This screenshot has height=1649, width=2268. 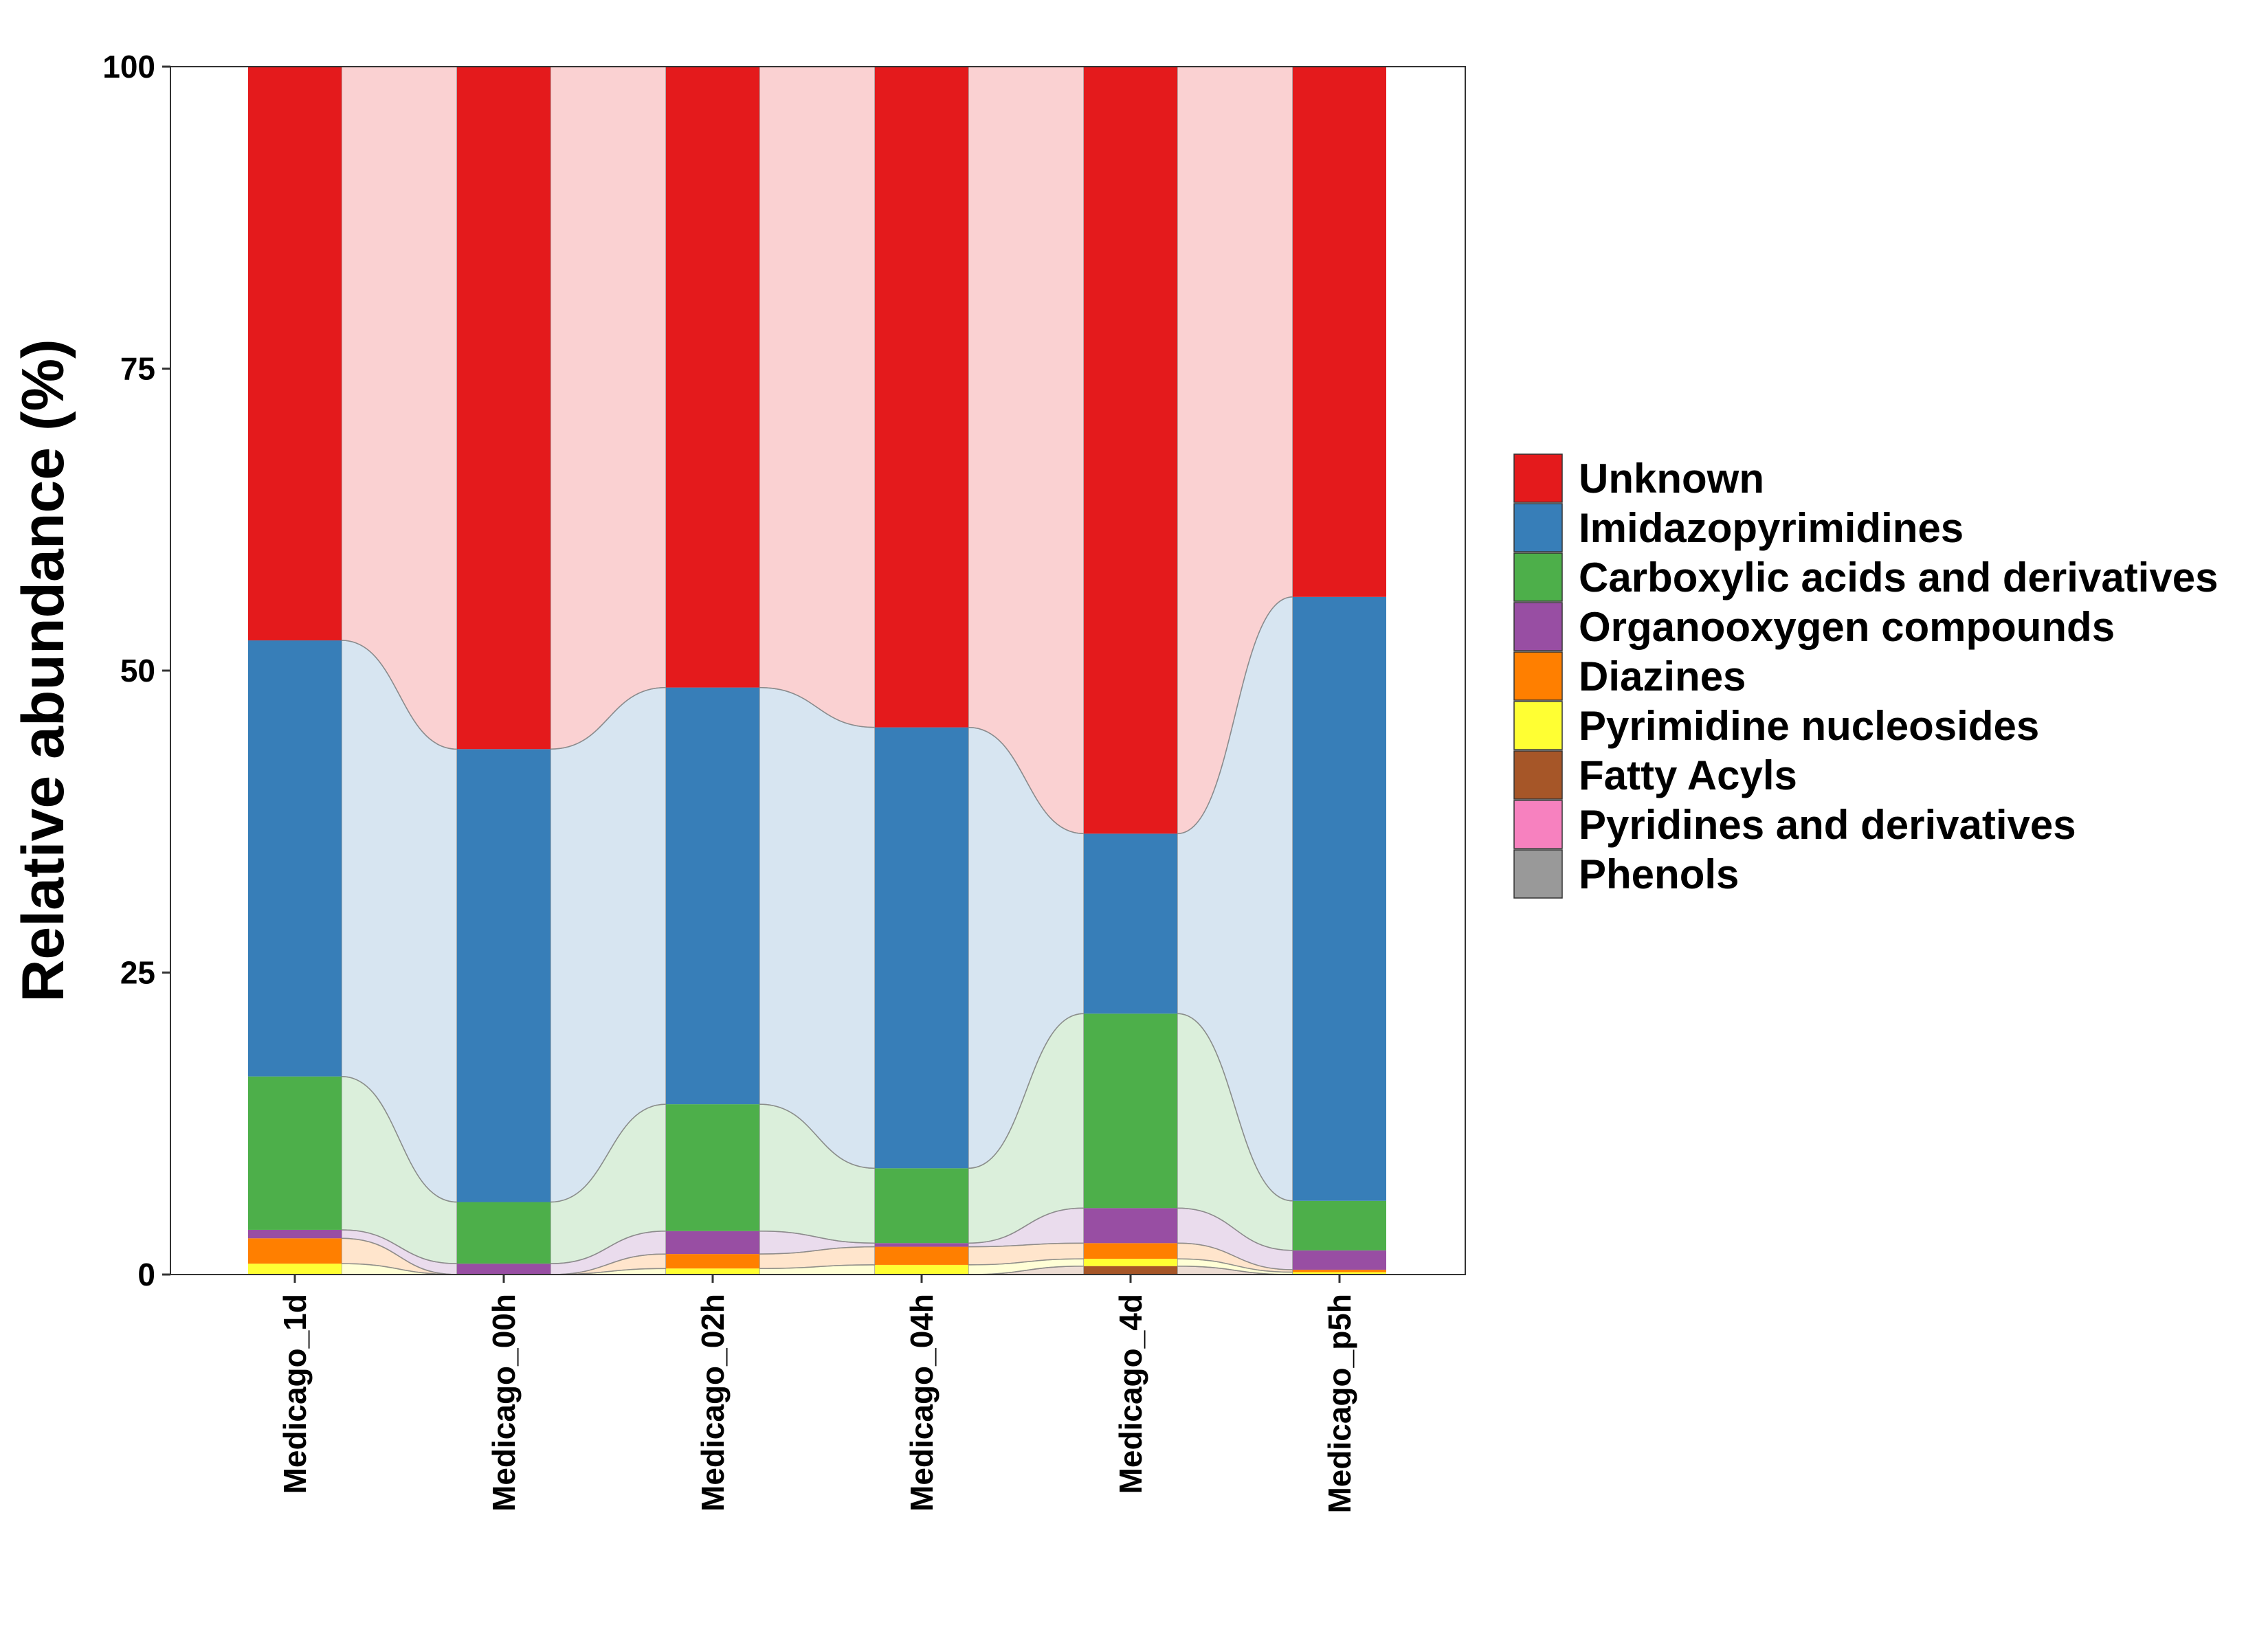 What do you see at coordinates (504, 1403) in the screenshot?
I see `x-tick-label: Medicago_00h` at bounding box center [504, 1403].